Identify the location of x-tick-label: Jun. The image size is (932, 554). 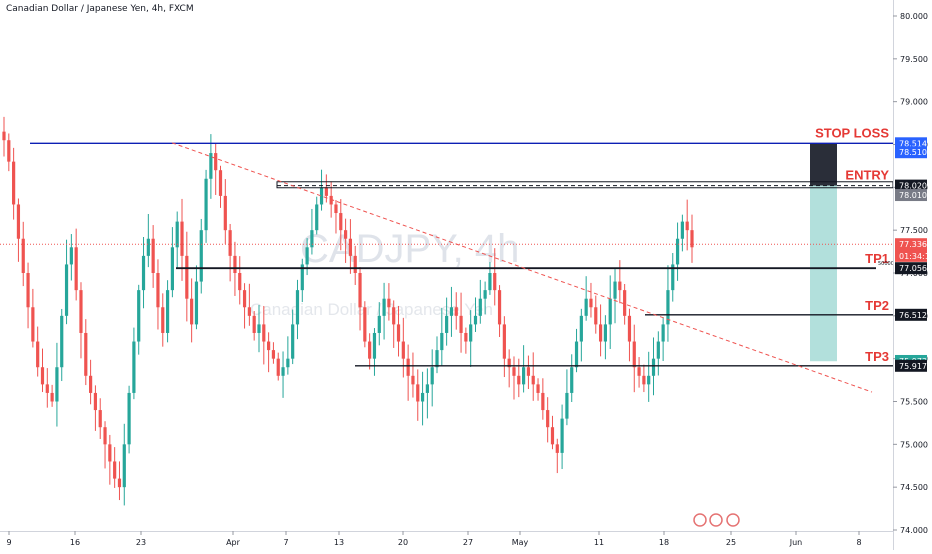
(796, 542).